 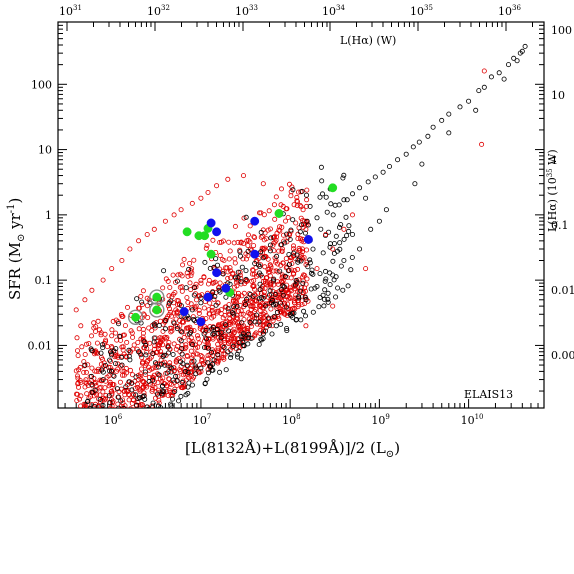 I want to click on y-tick-label: 0.1, so click(x=44, y=280).